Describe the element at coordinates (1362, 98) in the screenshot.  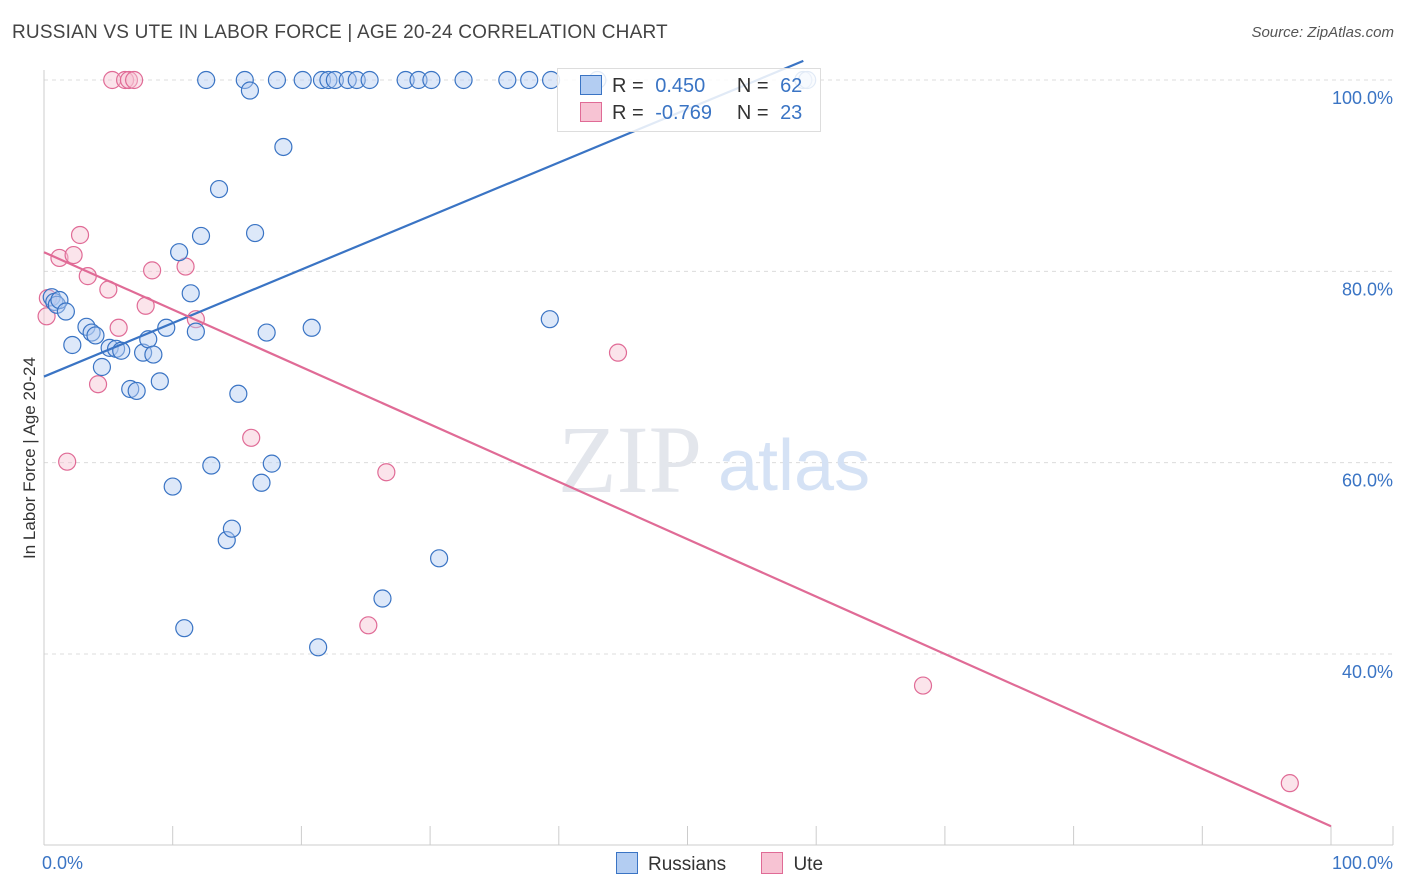
I see `y-tick-label-0: 100.0%` at that location.